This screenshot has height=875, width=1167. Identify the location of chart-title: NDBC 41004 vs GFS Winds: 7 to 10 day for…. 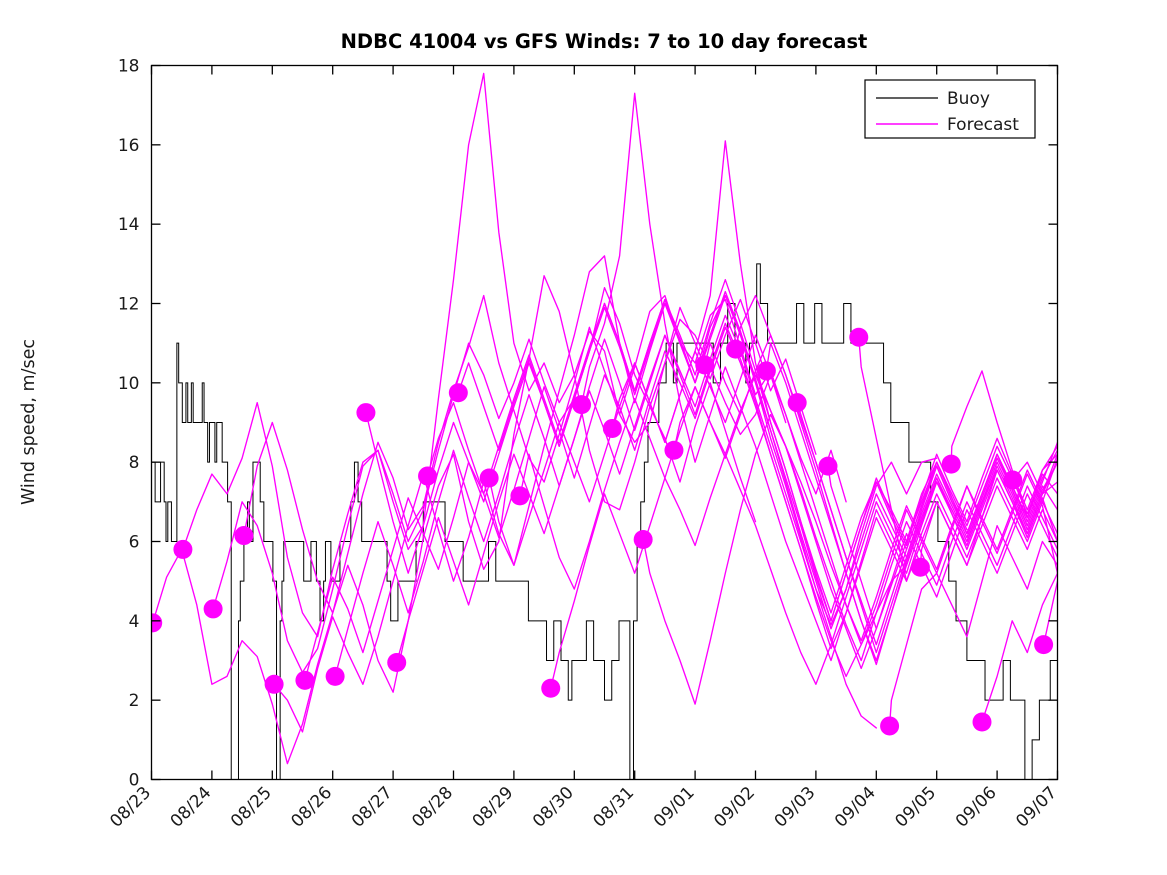
(604, 41).